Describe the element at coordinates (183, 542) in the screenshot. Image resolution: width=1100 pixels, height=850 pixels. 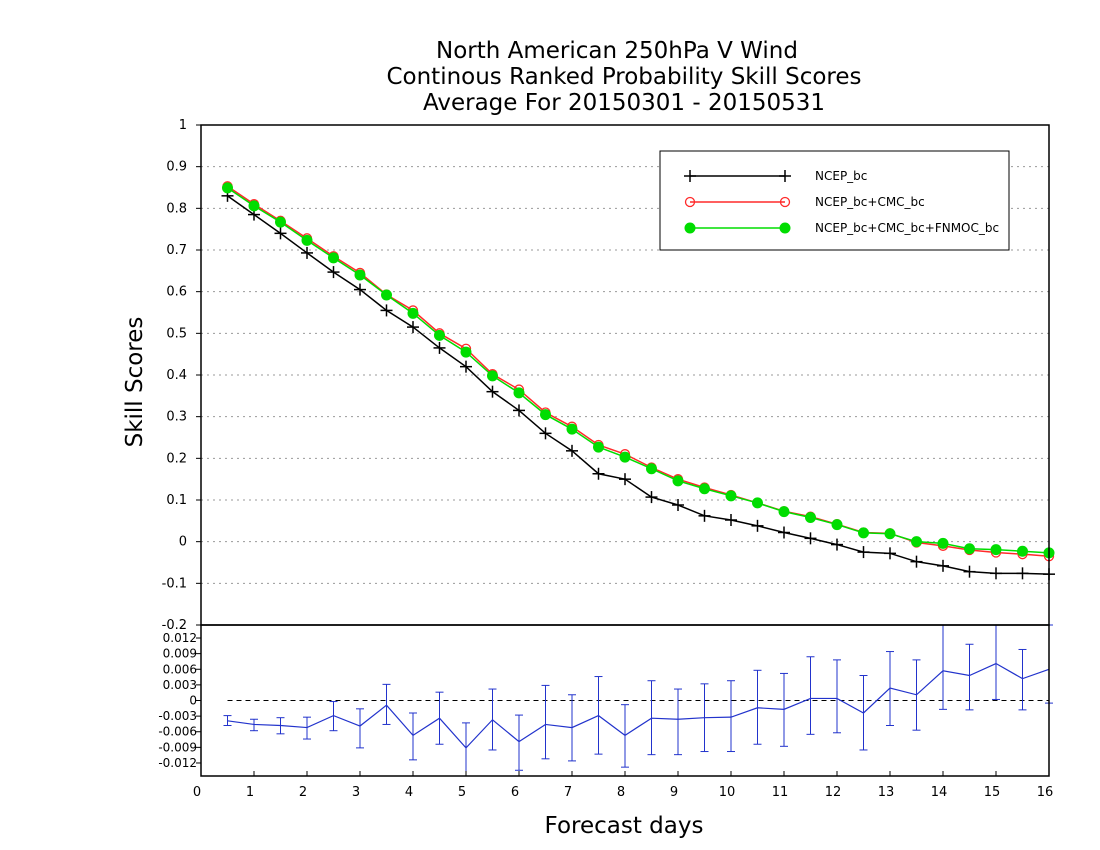
I see `top-y-tick-label: 0` at that location.